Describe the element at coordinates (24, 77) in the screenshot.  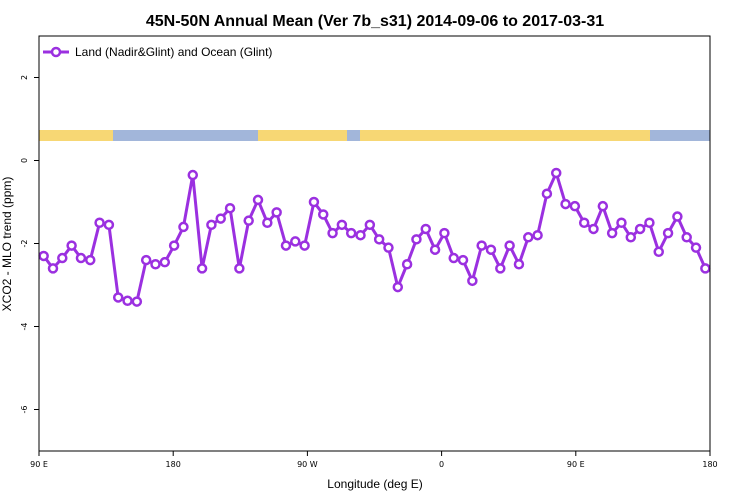
I see `y-tick-label: 2` at that location.